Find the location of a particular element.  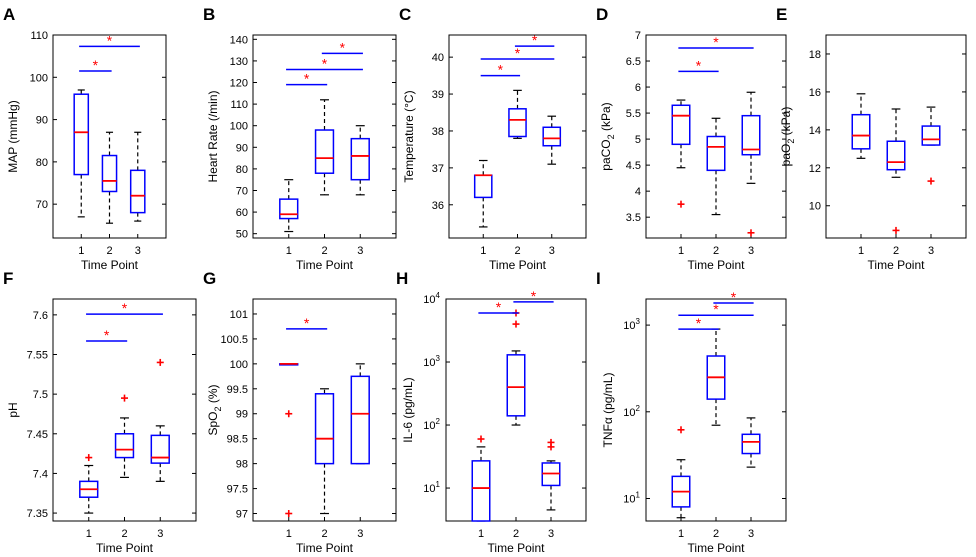

y-tick-label: 39 is located at coordinates (438, 95).